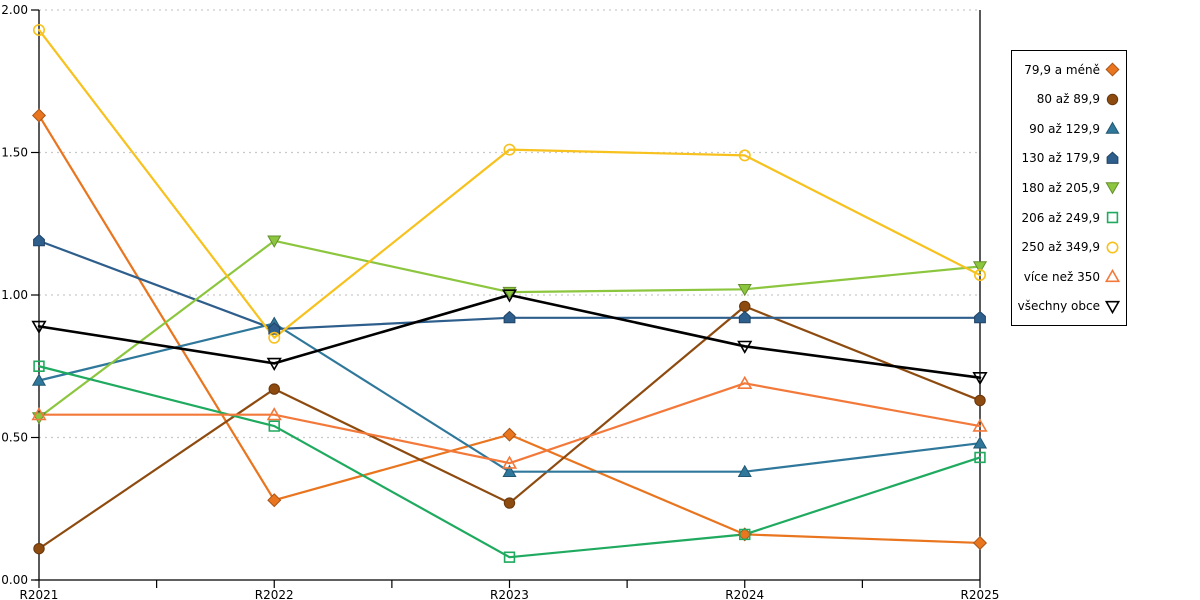 The image size is (1200, 600). I want to click on legend-item-6: 206 až 249,9, so click(1067, 217).